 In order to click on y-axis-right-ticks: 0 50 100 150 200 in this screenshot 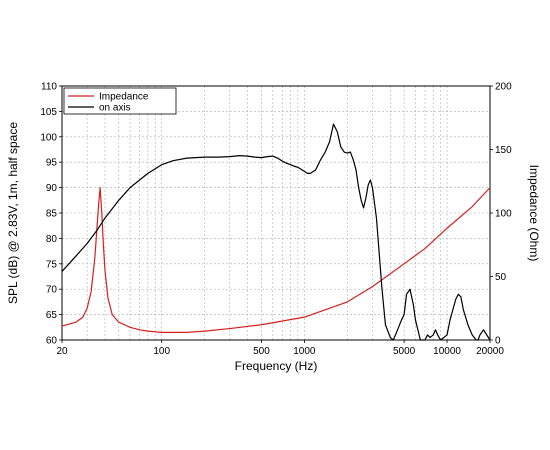, I will do `click(501, 214)`.